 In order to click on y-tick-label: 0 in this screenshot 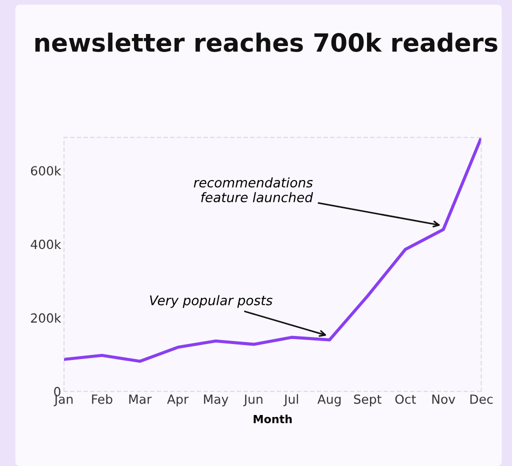, I will do `click(57, 391)`.